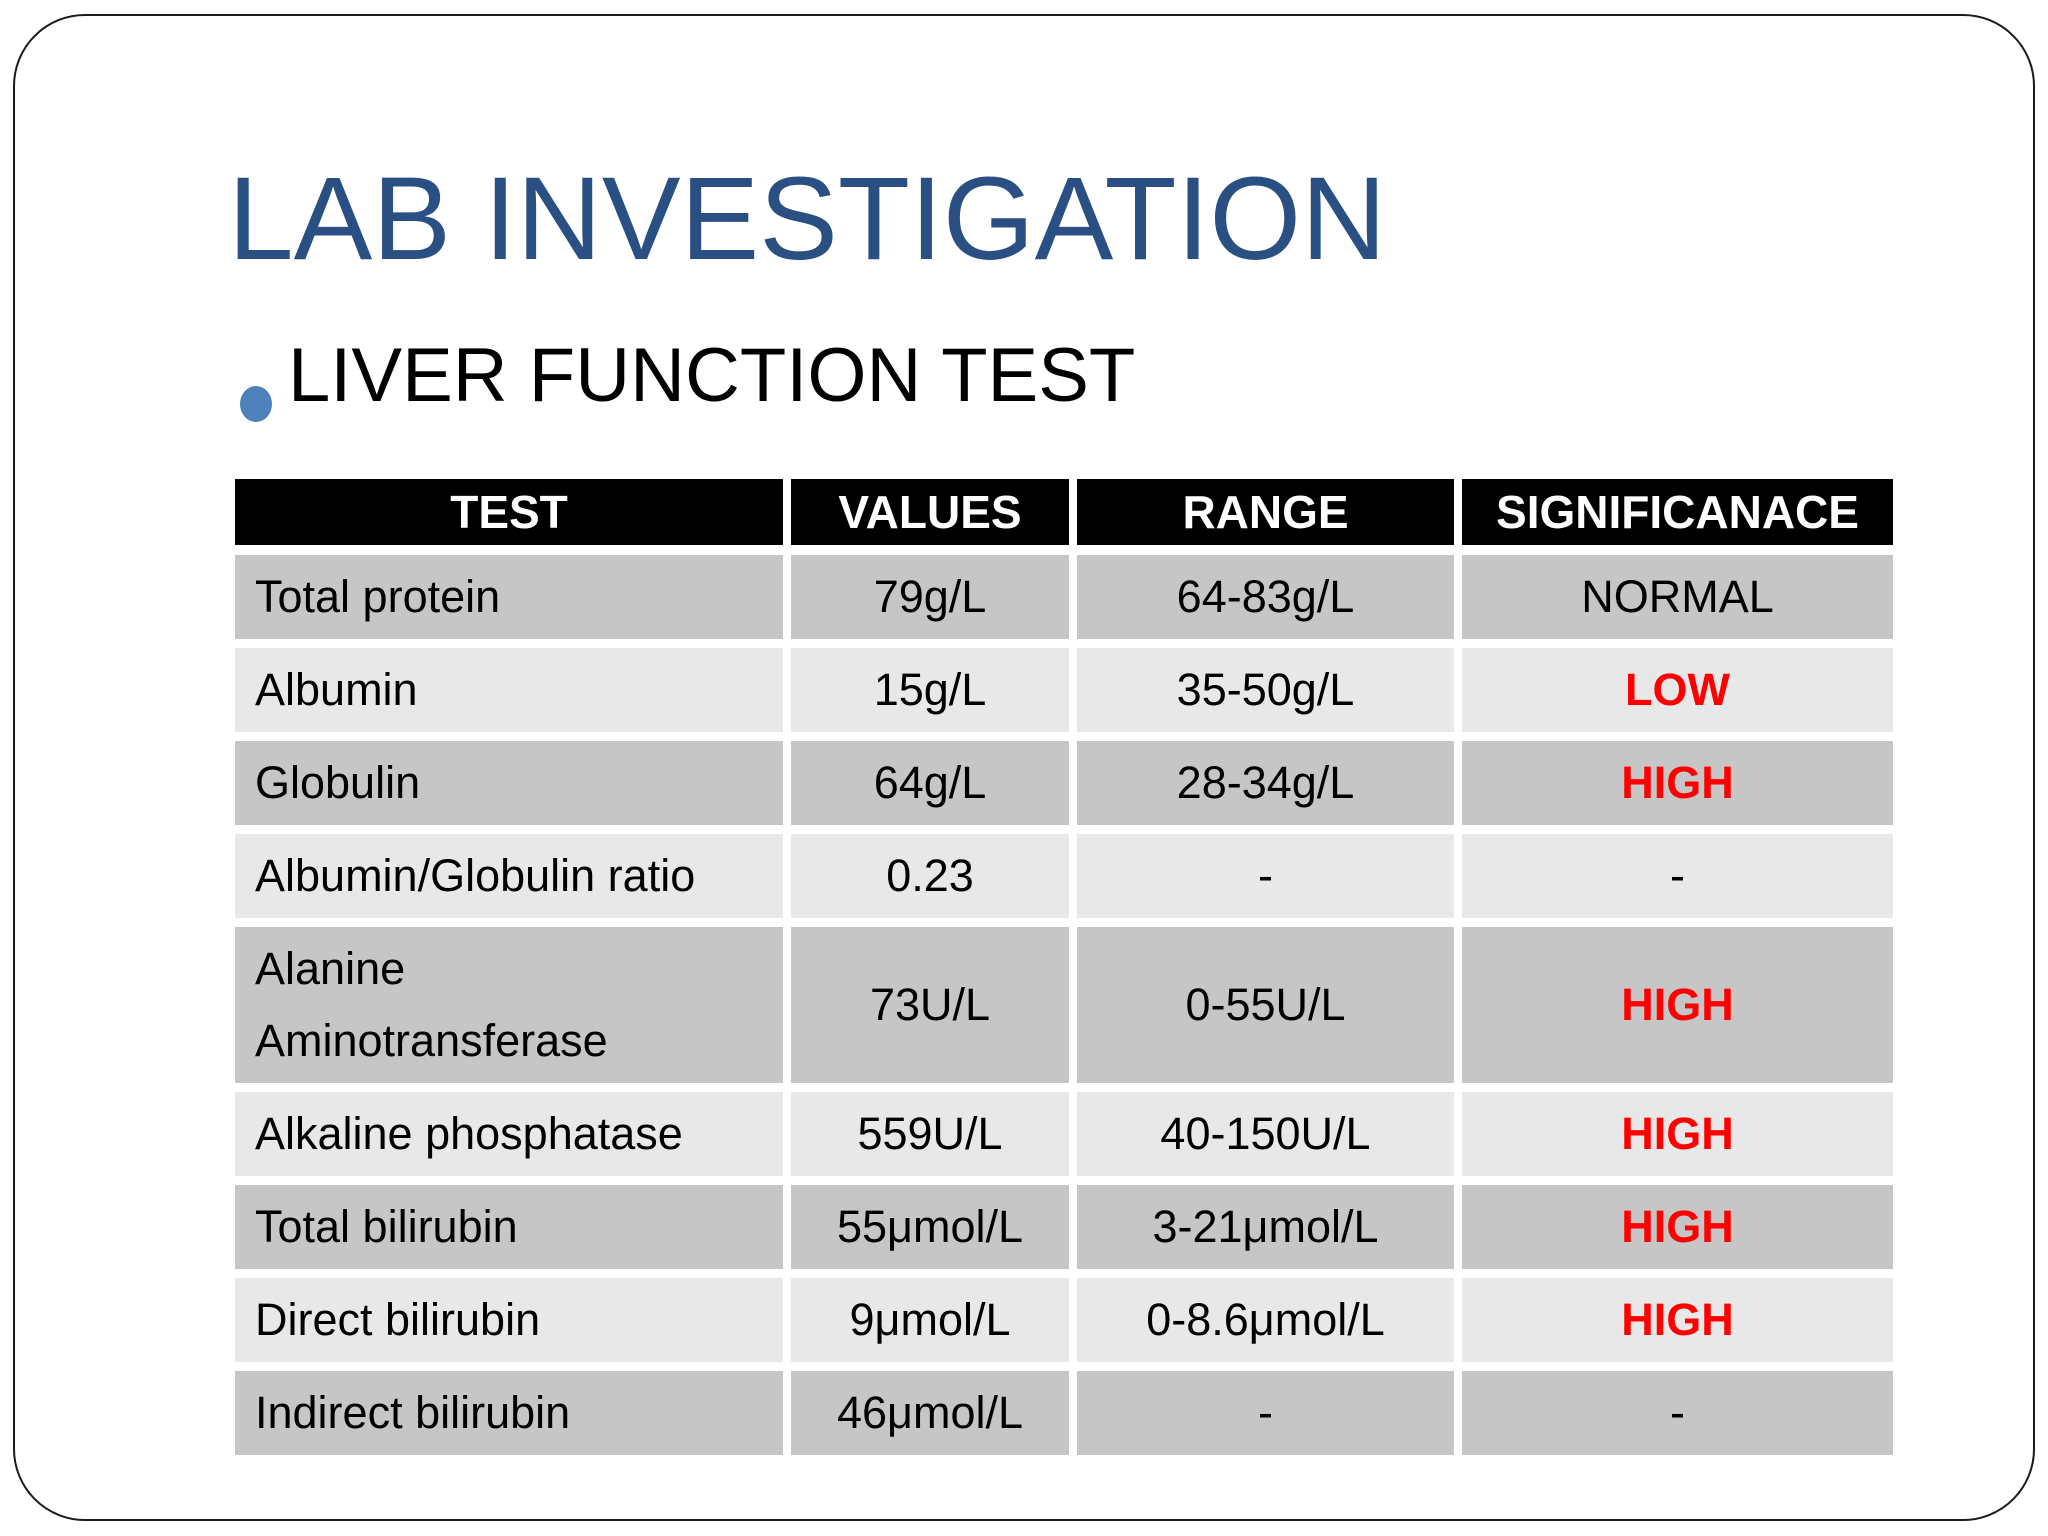 The image size is (2048, 1536). Describe the element at coordinates (513, 601) in the screenshot. I see `test-cell: Total protein` at that location.